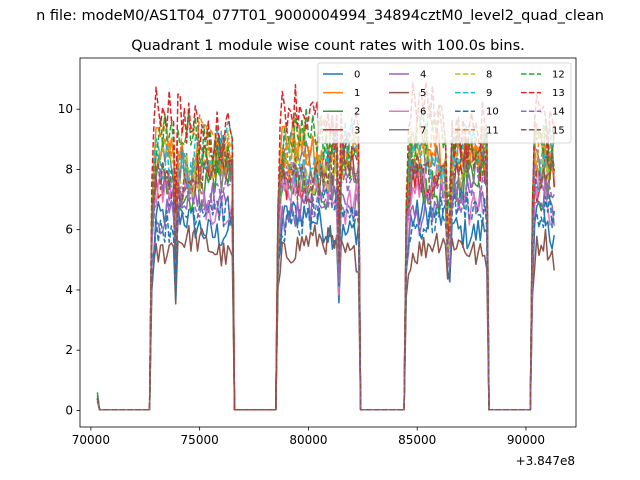  What do you see at coordinates (558, 130) in the screenshot?
I see `legend-label-15: 15` at bounding box center [558, 130].